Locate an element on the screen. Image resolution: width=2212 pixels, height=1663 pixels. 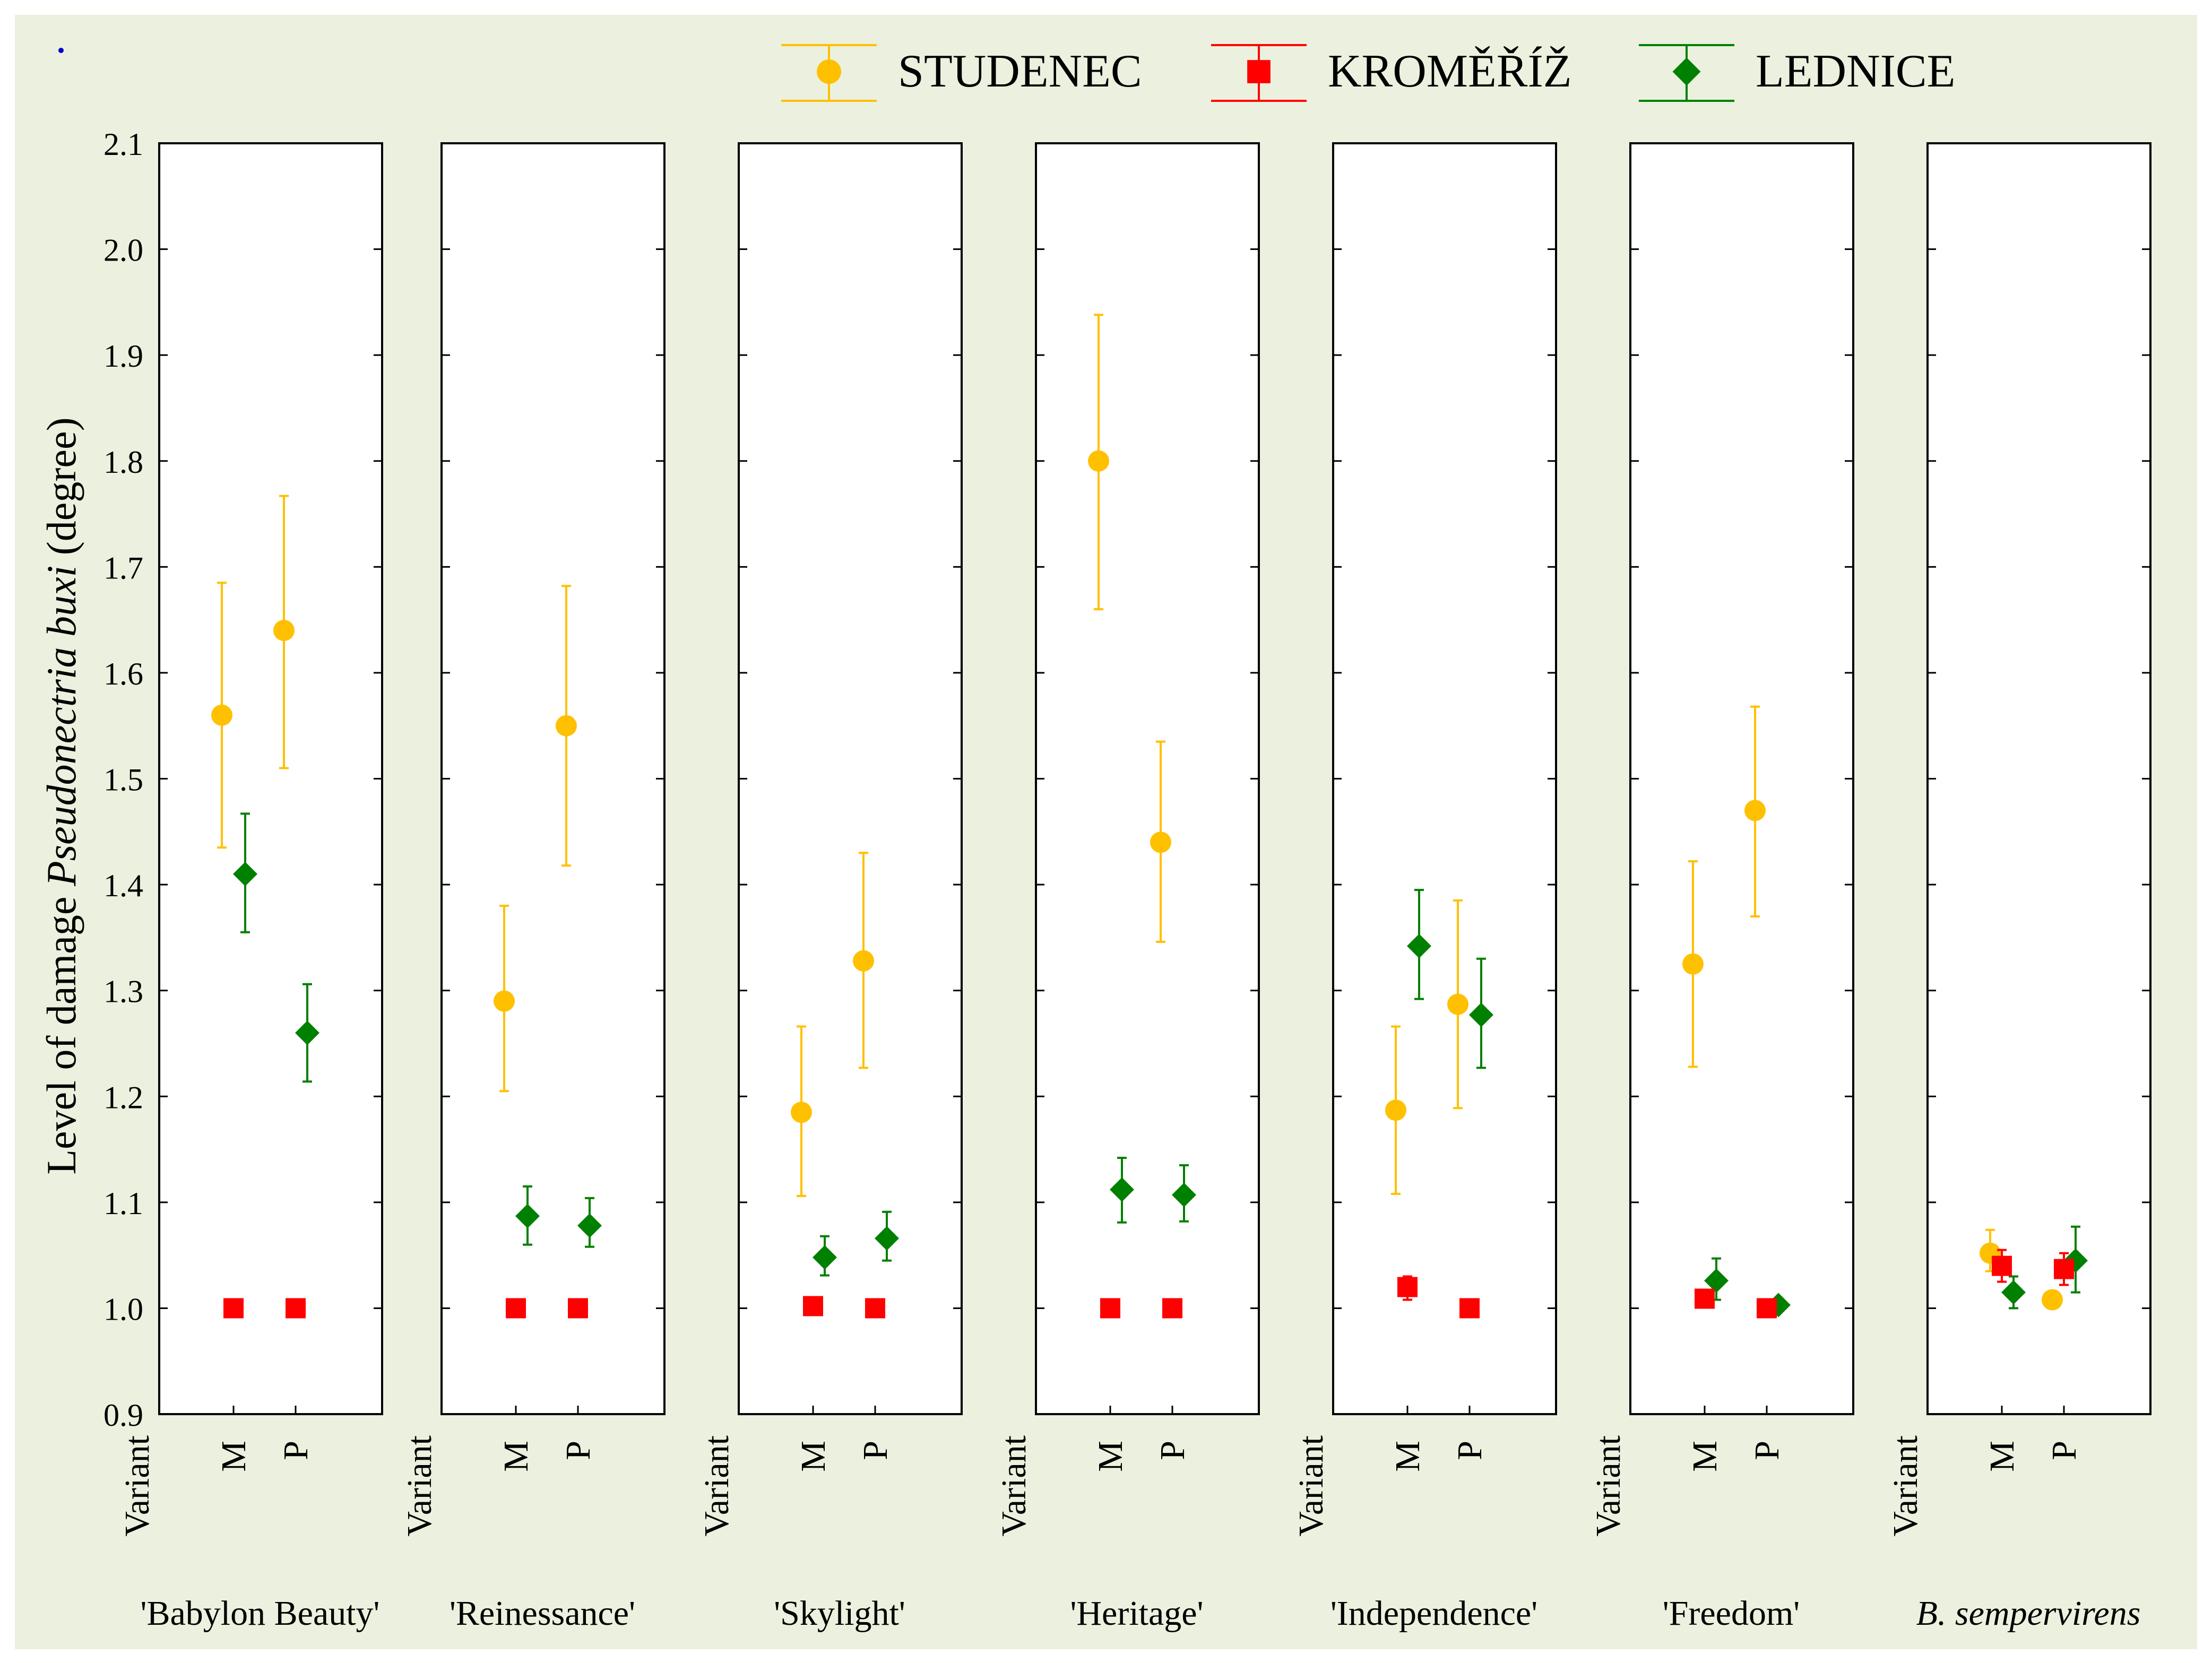
panel-independence: M P Variant 'Independence' is located at coordinates (1424, 887).